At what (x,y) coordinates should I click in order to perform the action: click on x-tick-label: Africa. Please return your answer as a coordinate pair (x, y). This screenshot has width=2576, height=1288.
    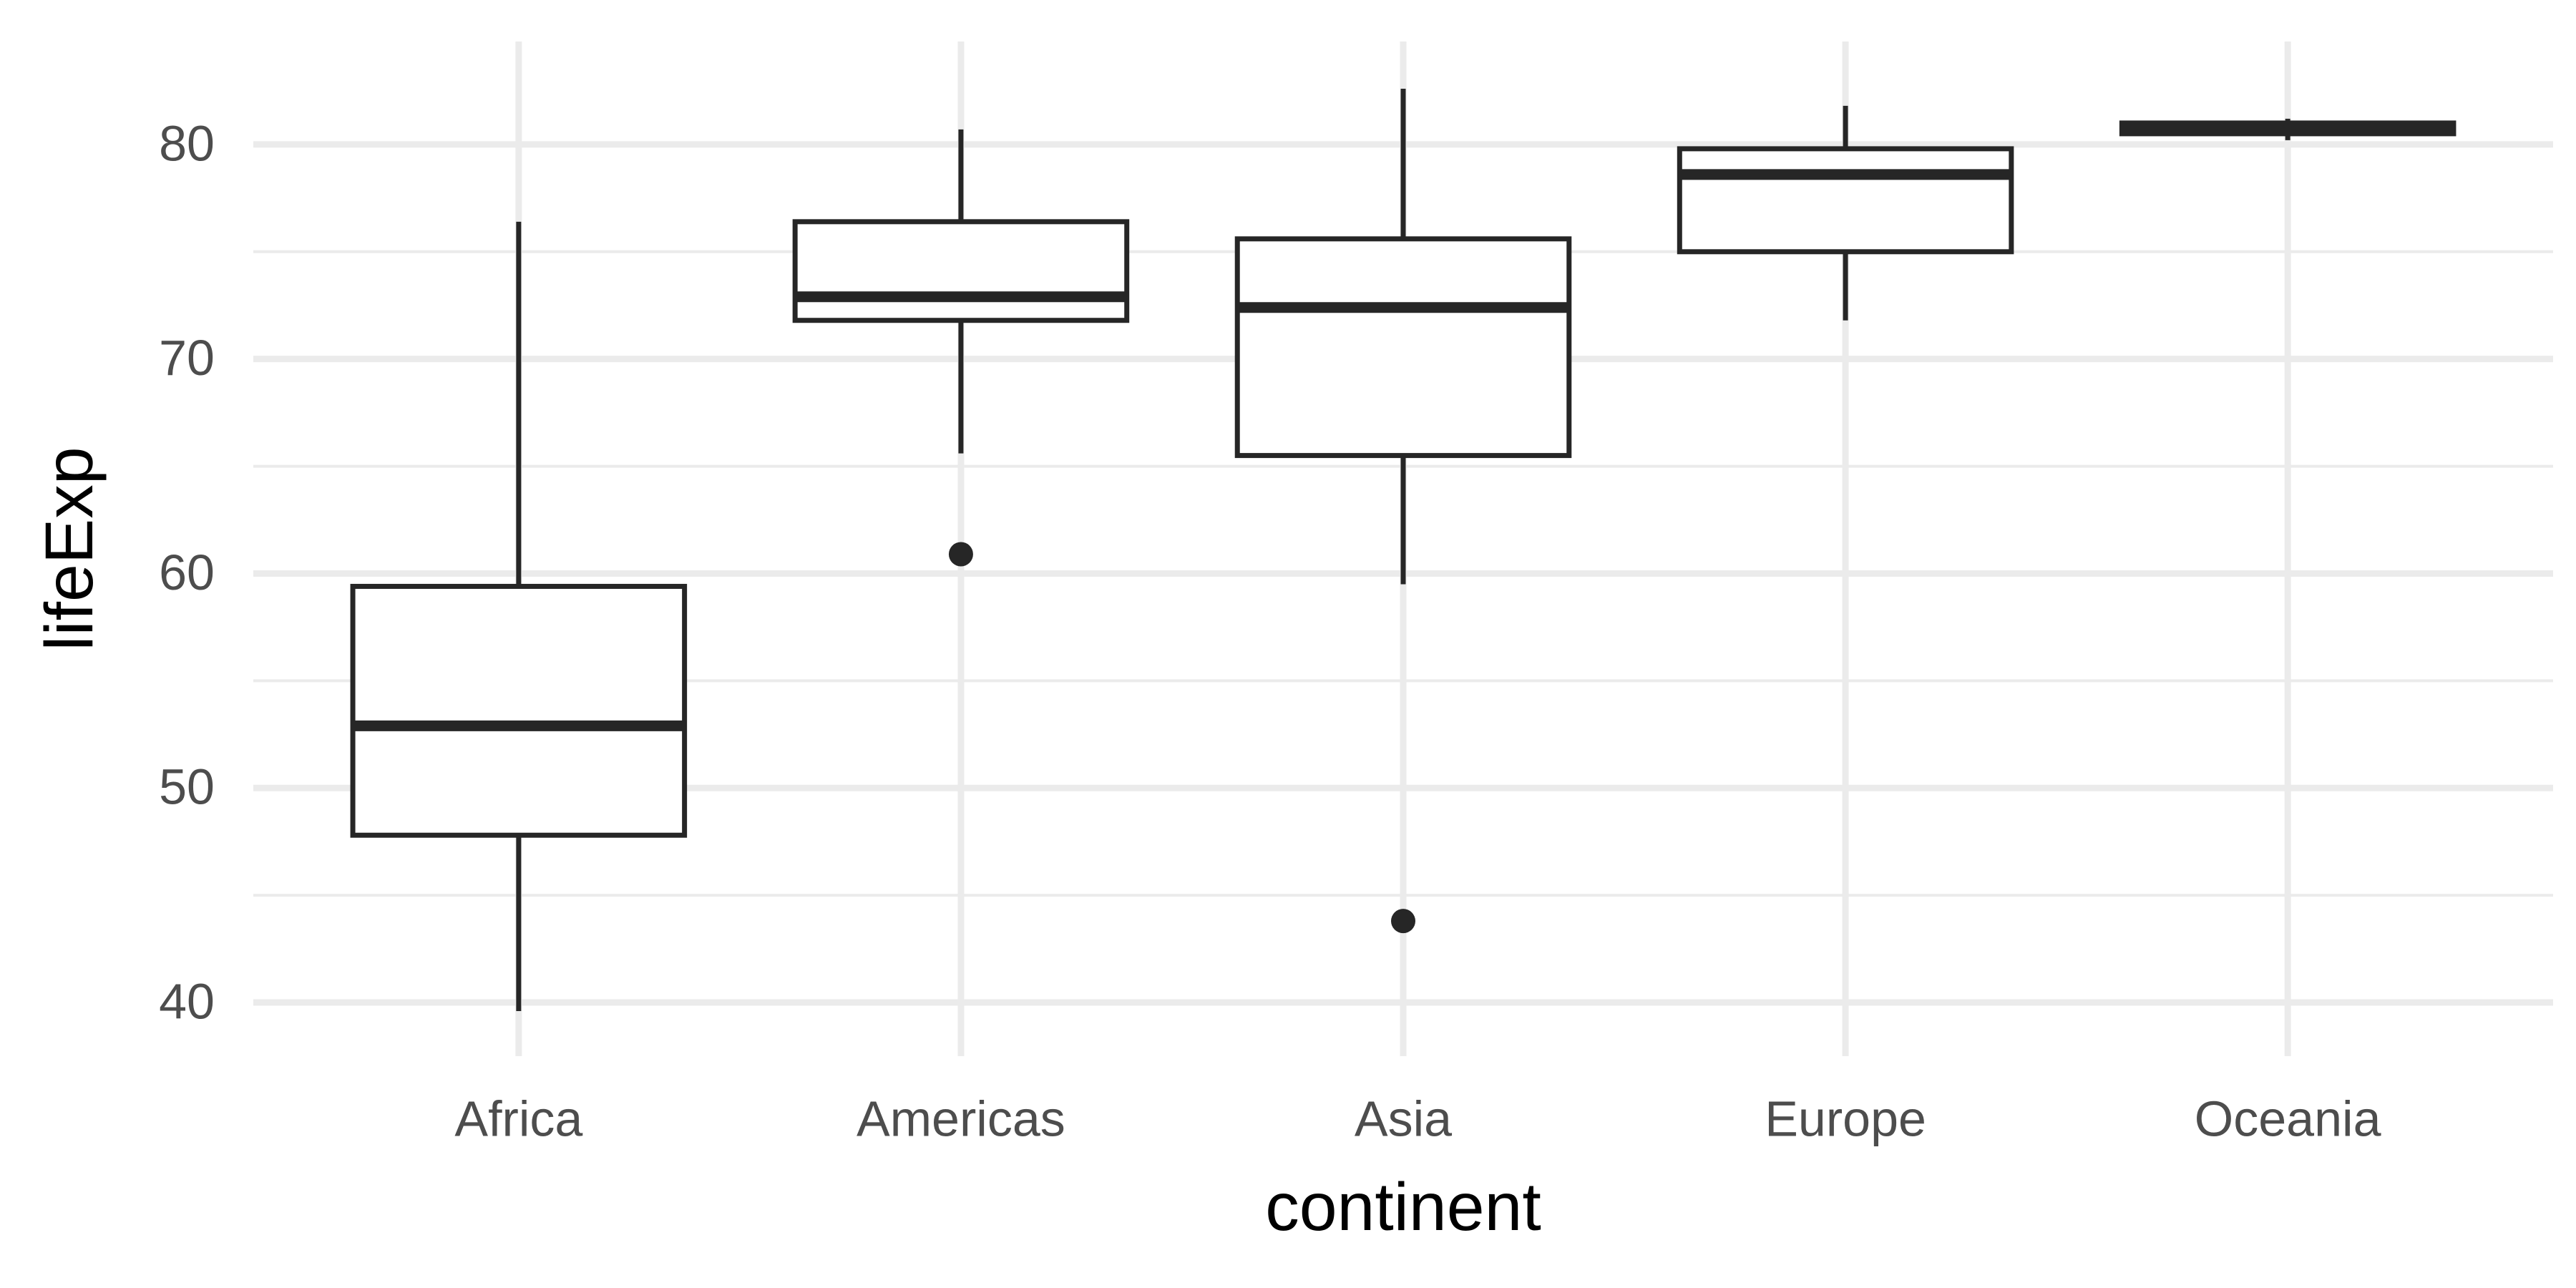
    Looking at the image, I should click on (518, 1118).